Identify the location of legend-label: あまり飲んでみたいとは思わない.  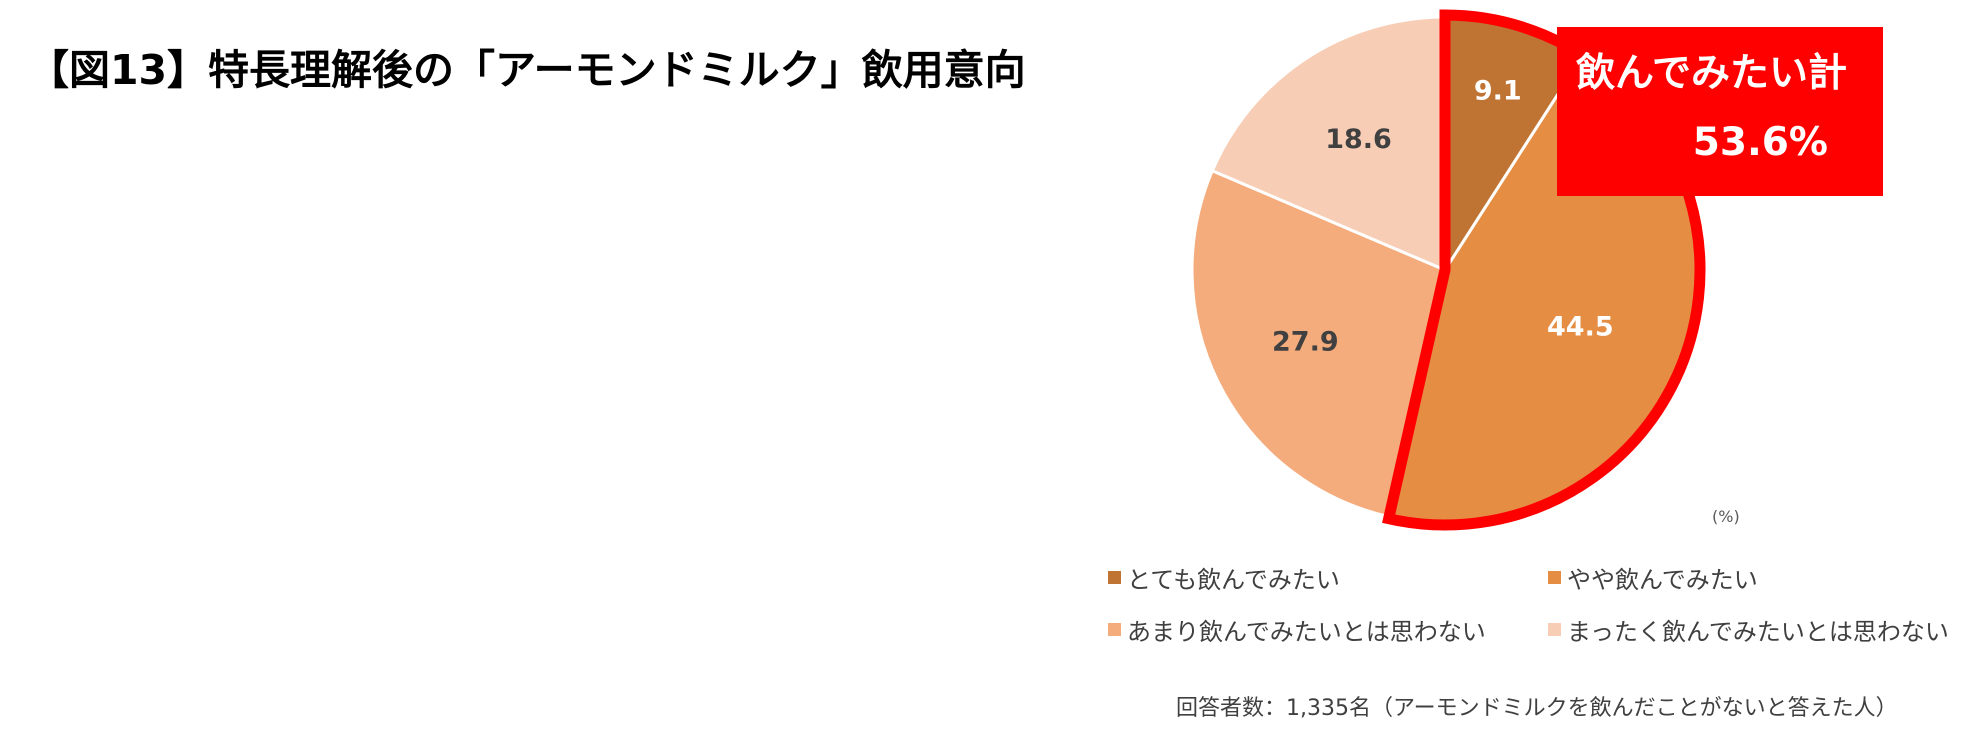
(1306, 632).